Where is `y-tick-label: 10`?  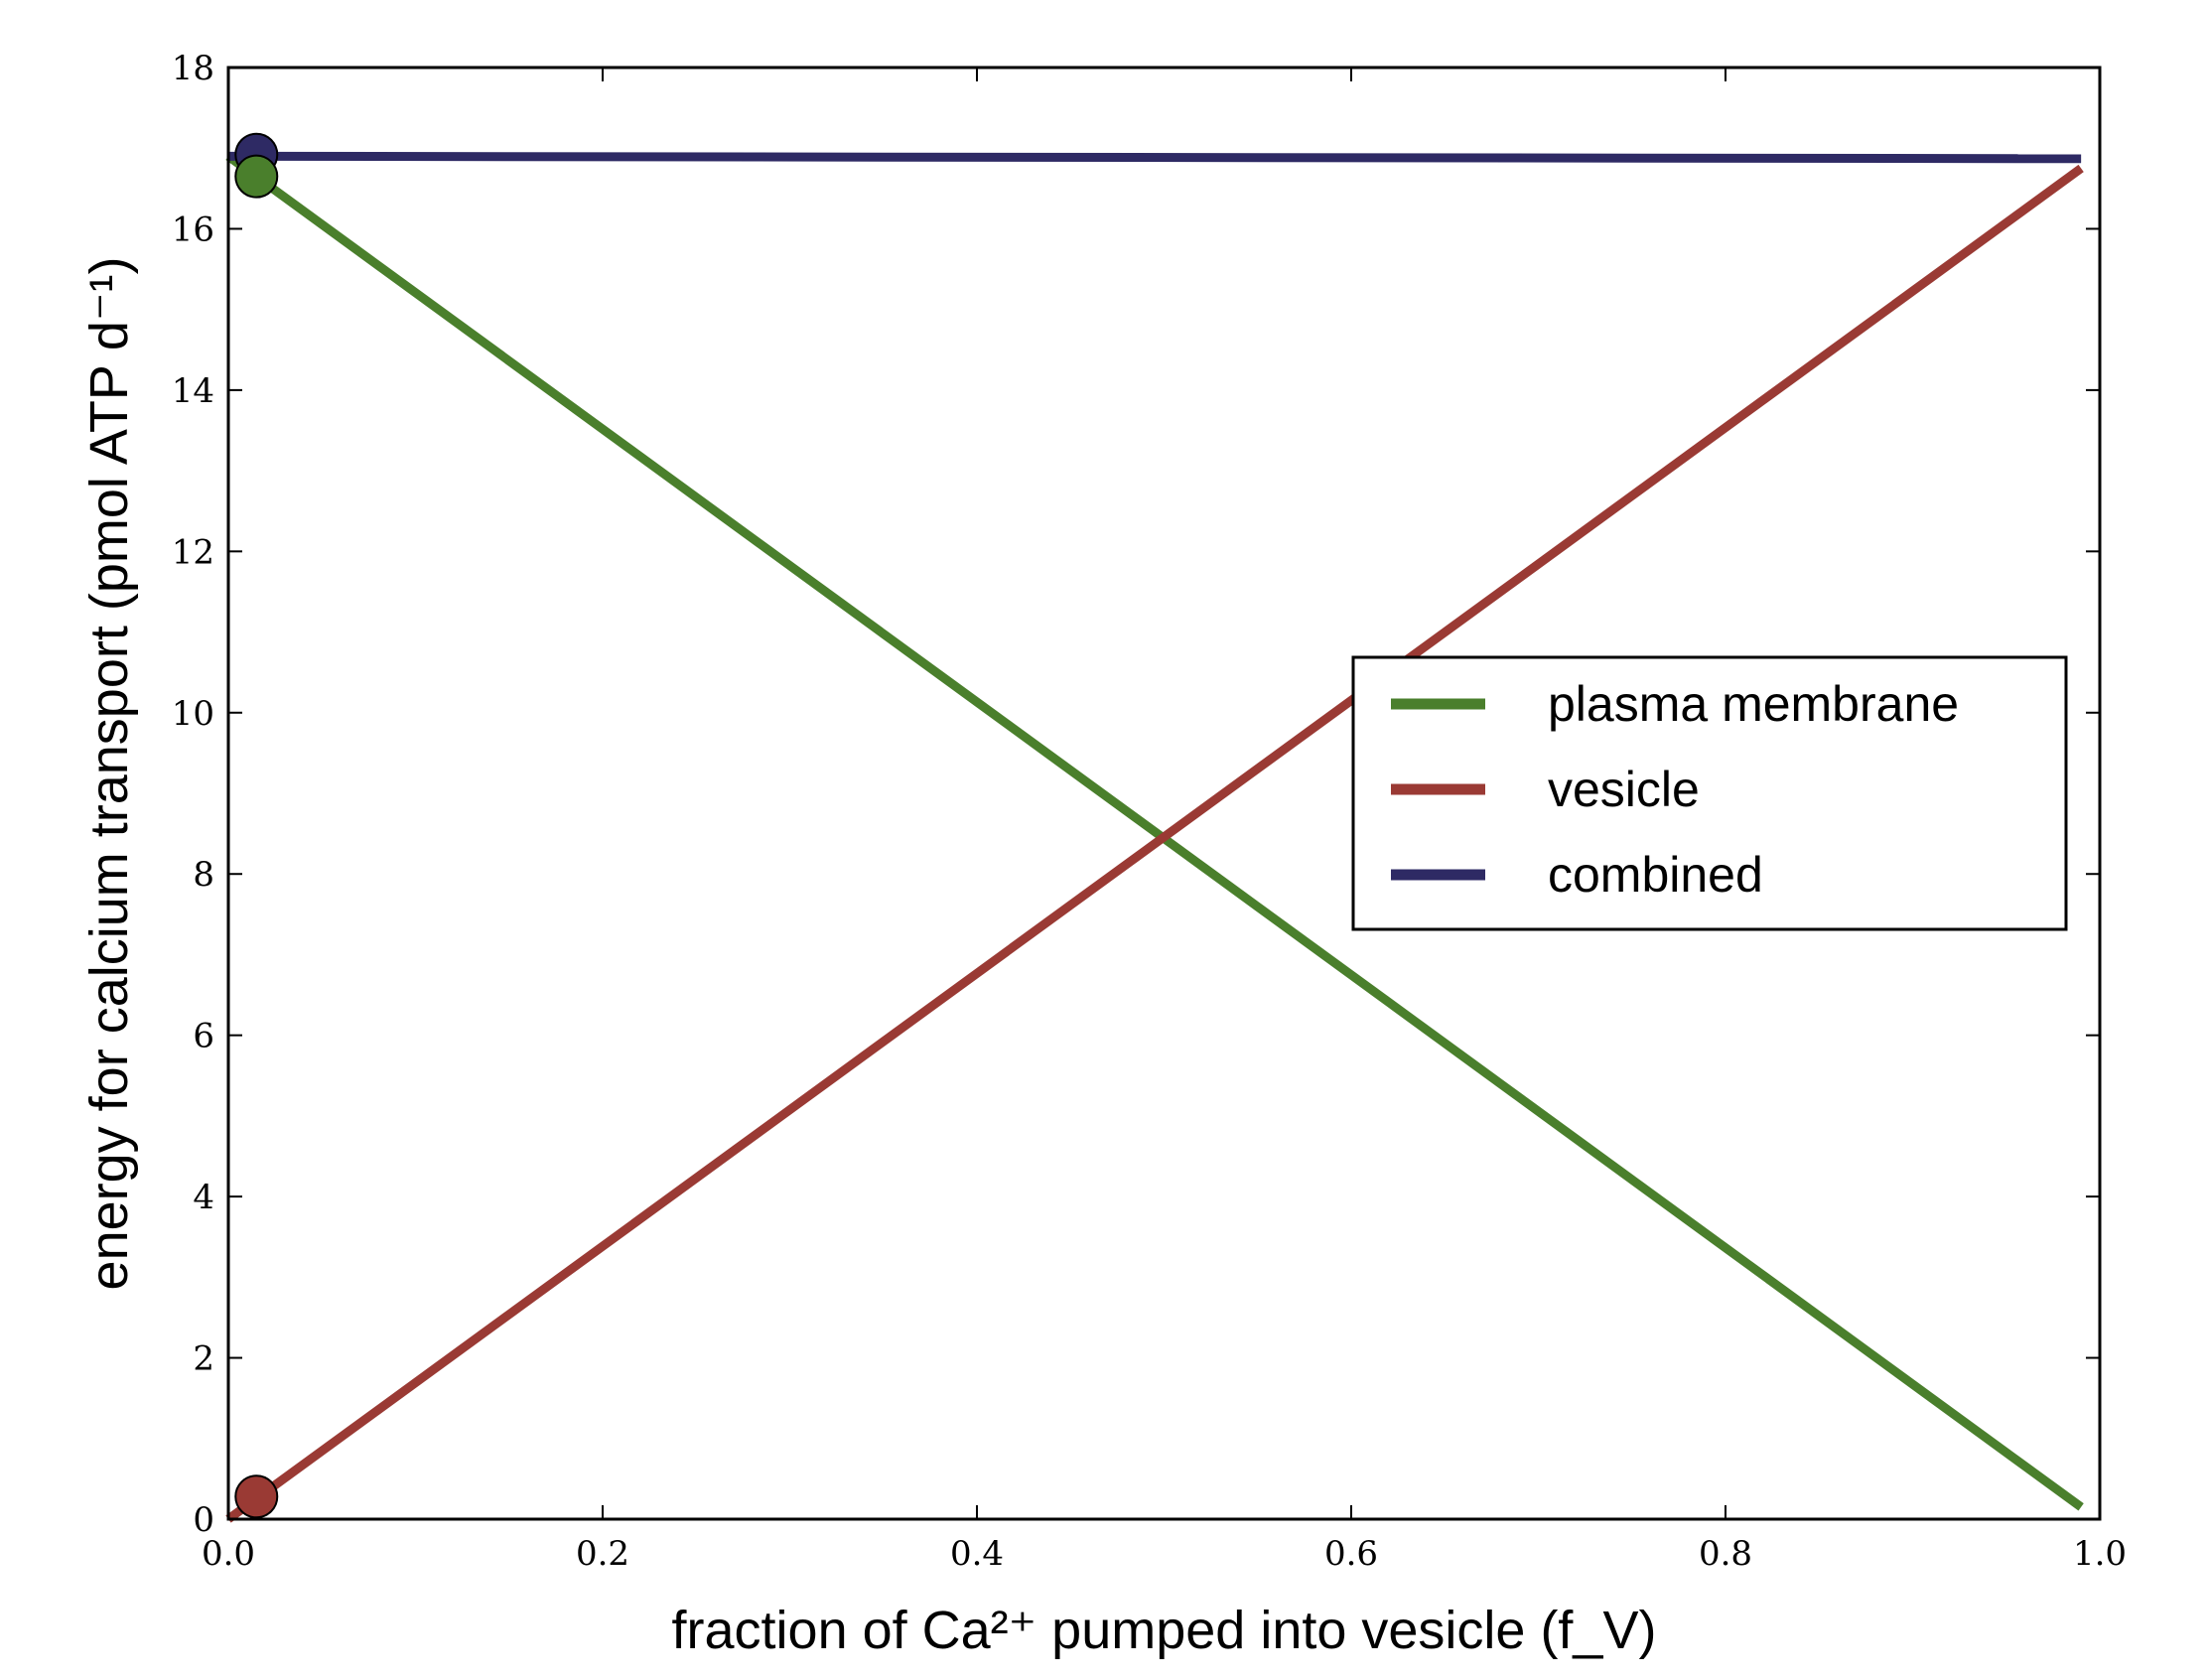 y-tick-label: 10 is located at coordinates (193, 714).